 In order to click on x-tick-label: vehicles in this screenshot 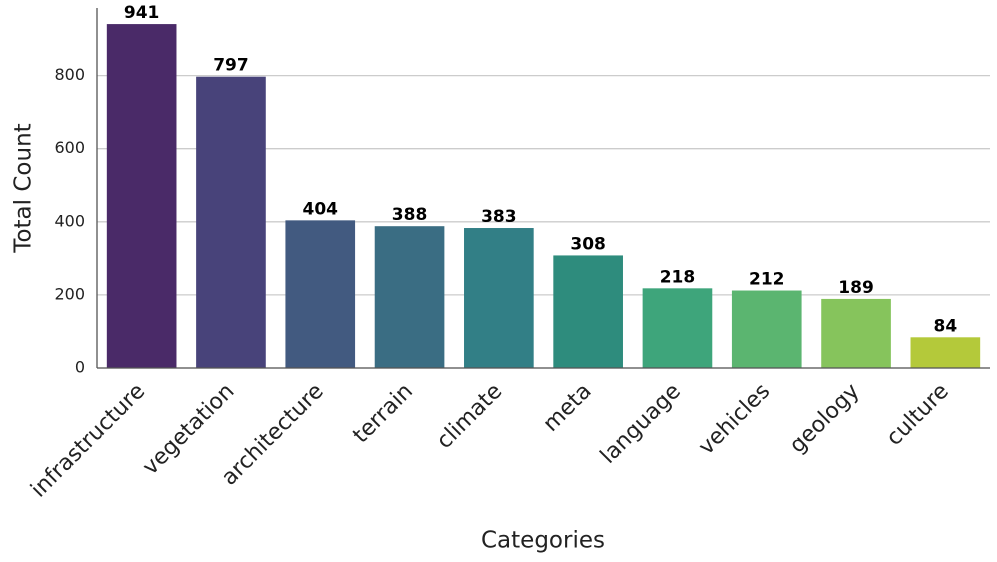, I will do `click(734, 419)`.